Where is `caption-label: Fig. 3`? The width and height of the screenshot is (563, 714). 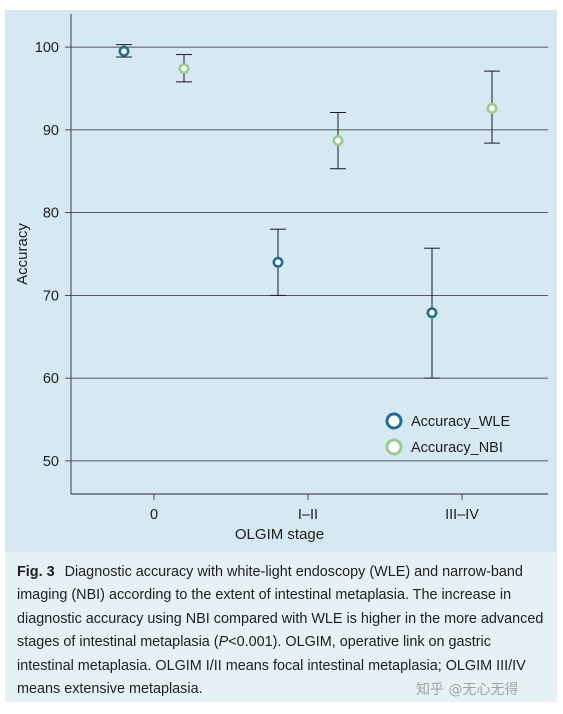
caption-label: Fig. 3 is located at coordinates (36, 572).